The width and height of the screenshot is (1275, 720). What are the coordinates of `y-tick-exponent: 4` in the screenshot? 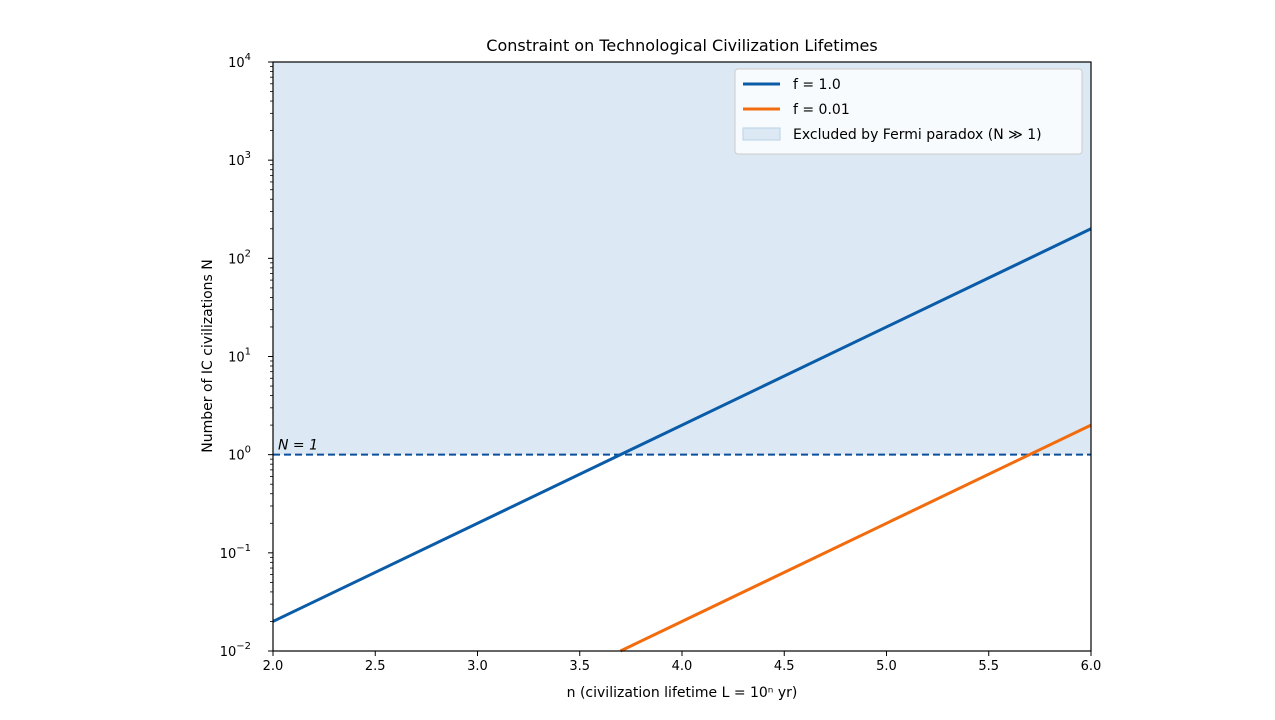 It's located at (248, 57).